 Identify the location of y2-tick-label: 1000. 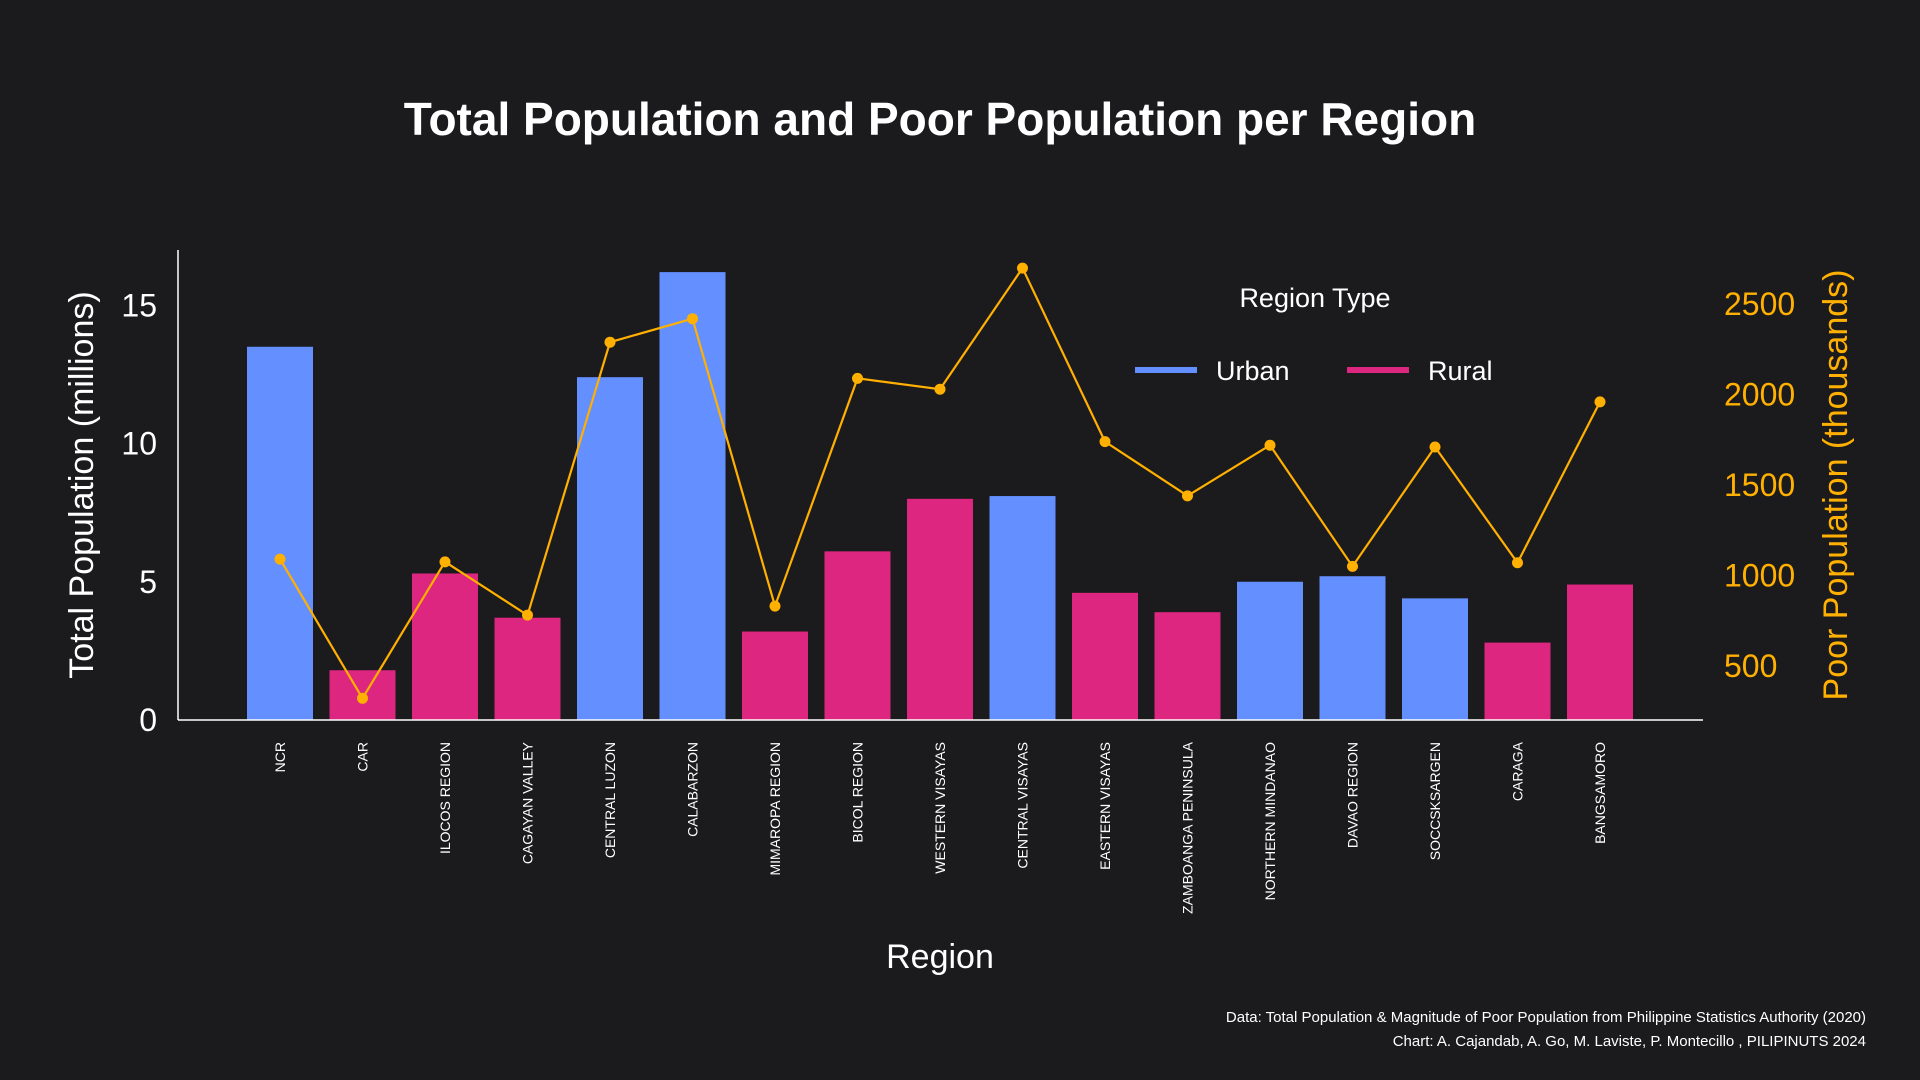
(1759, 575).